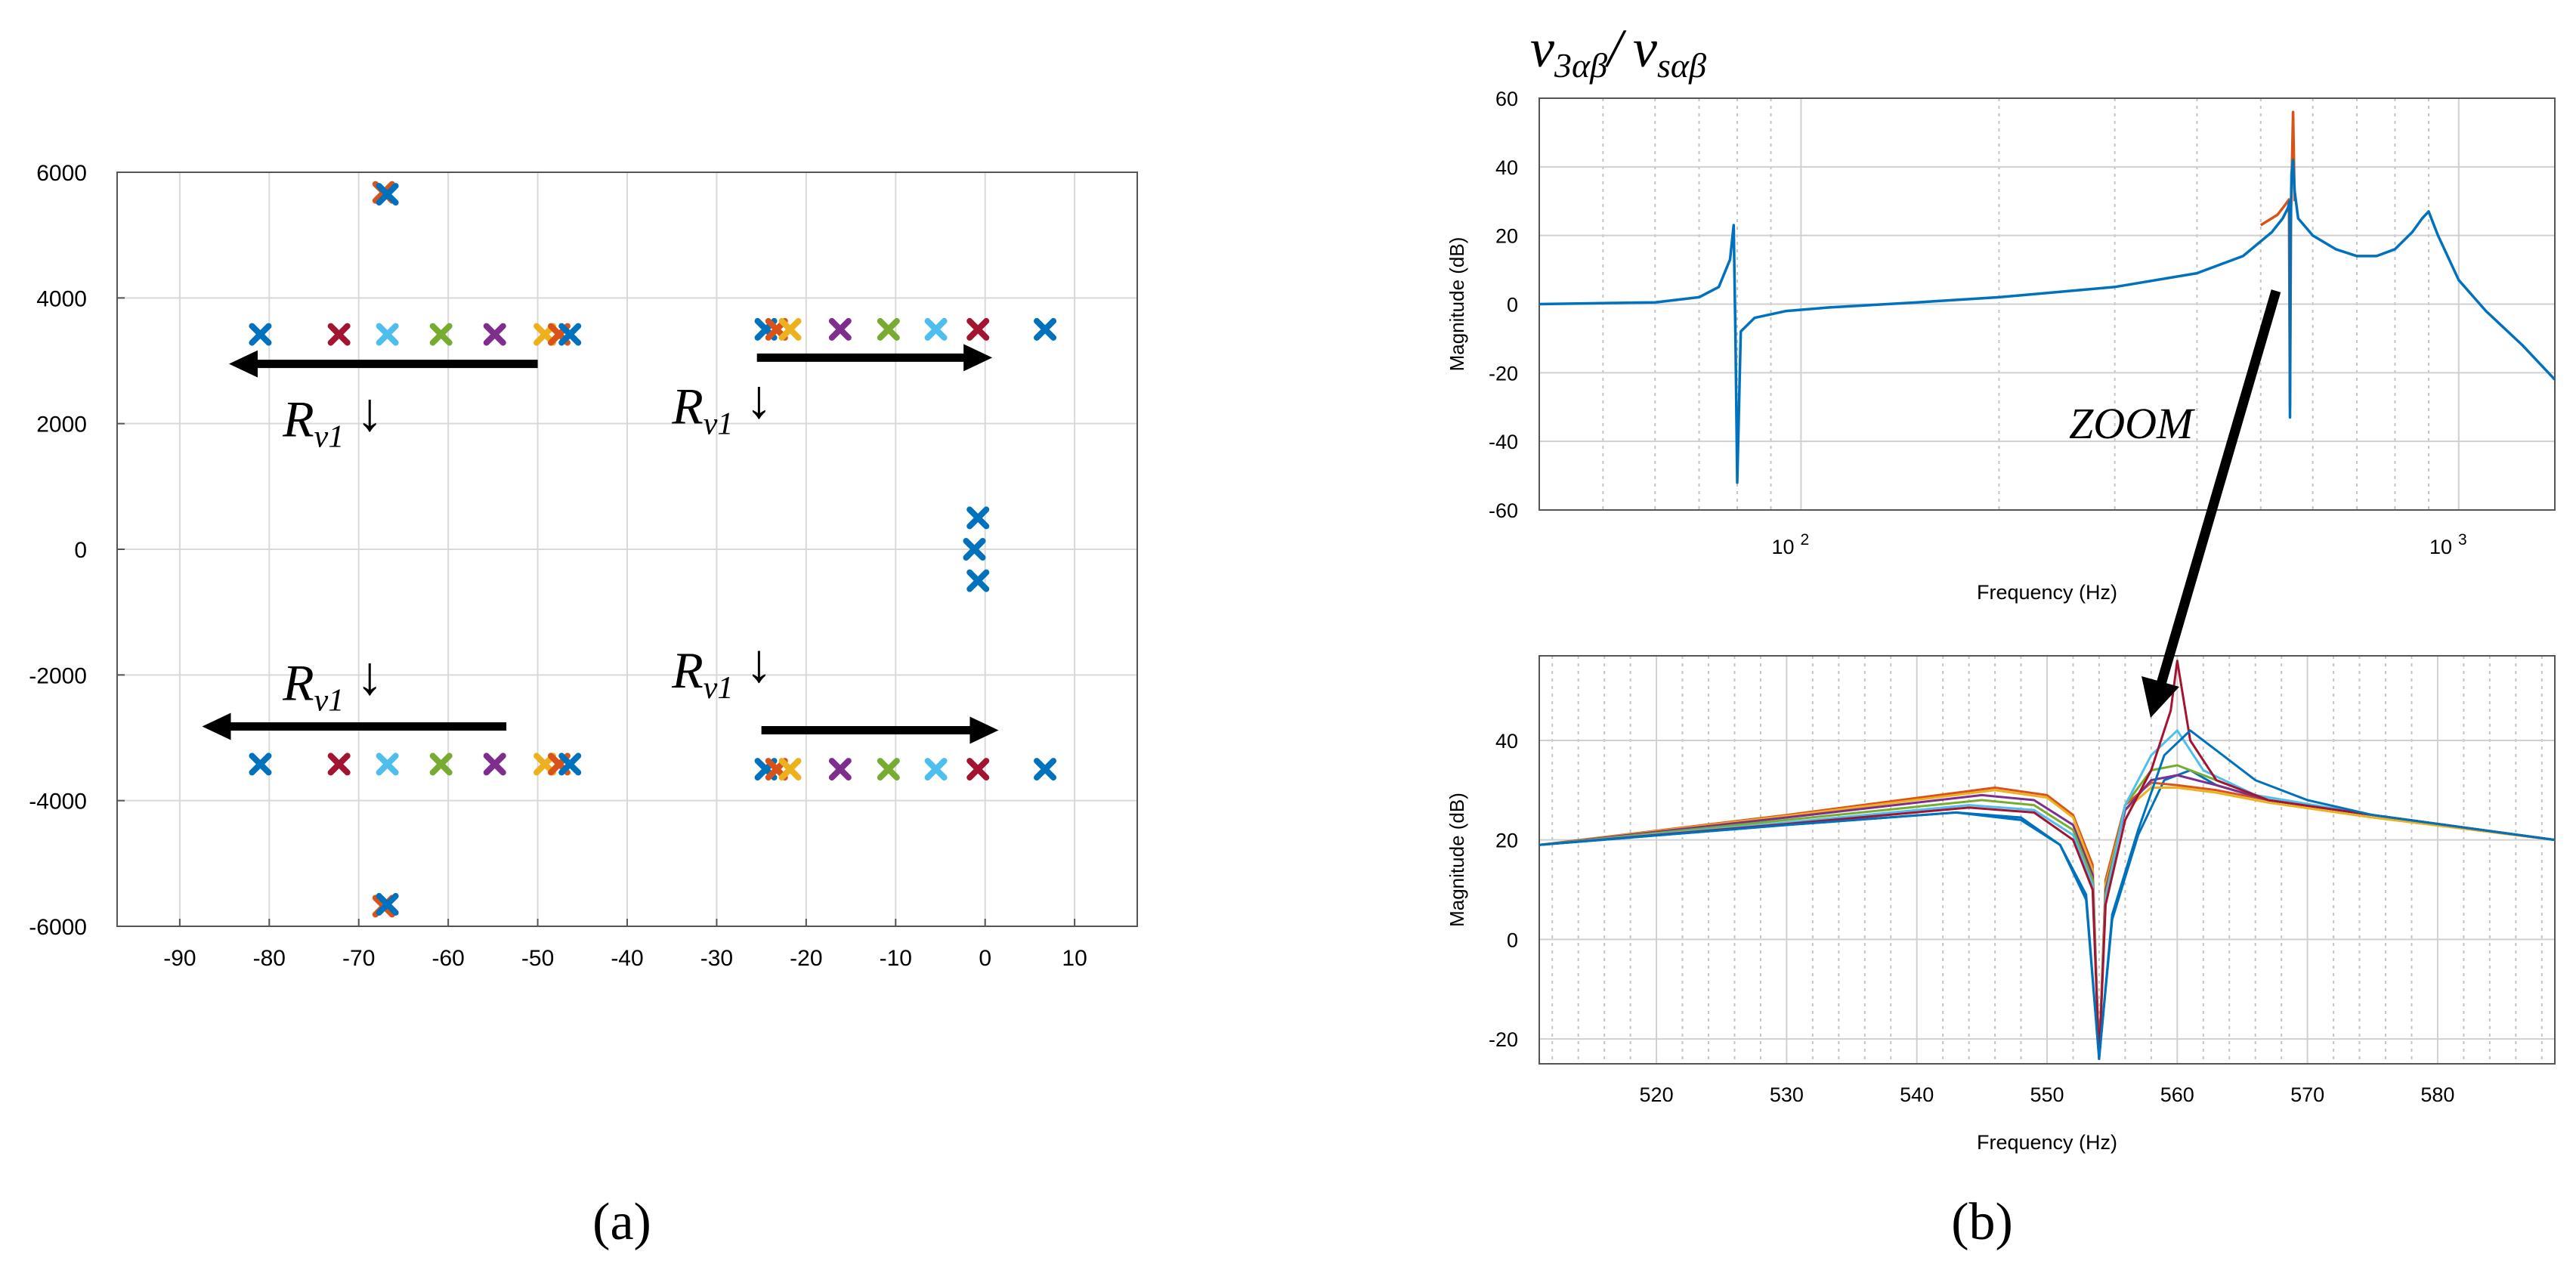 The width and height of the screenshot is (2576, 1261). What do you see at coordinates (806, 958) in the screenshot?
I see `x-tick-label: -20` at bounding box center [806, 958].